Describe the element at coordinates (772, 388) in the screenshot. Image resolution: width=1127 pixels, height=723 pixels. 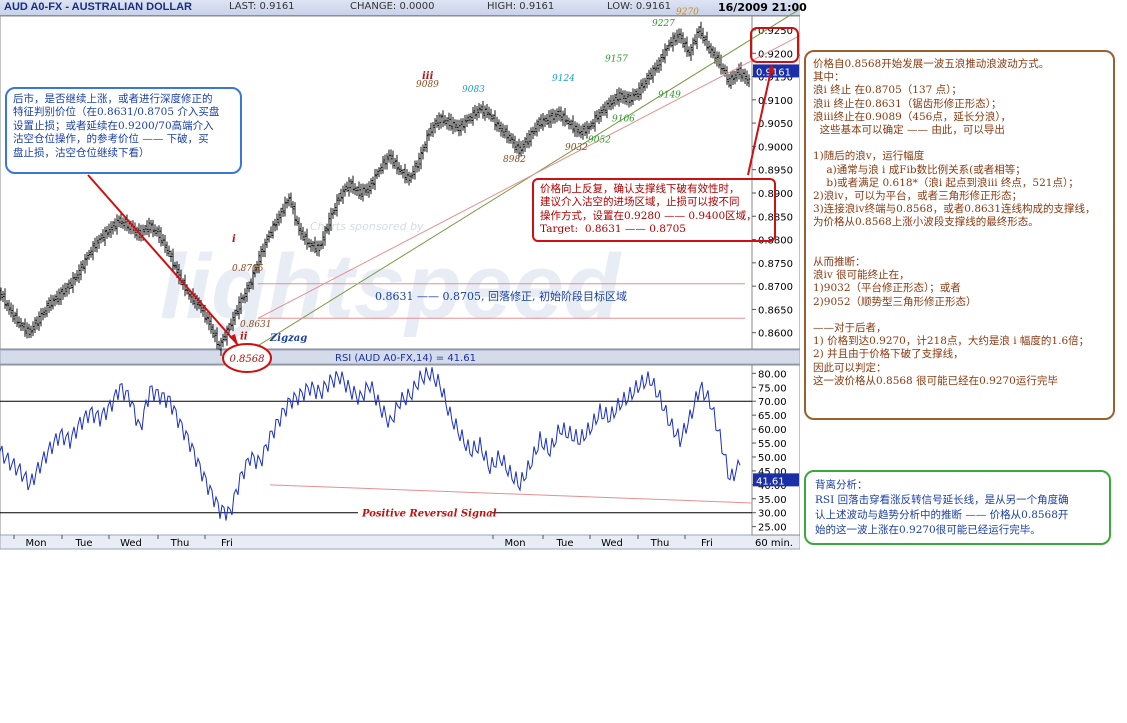
I see `rsi-tick-label: 75.00` at that location.